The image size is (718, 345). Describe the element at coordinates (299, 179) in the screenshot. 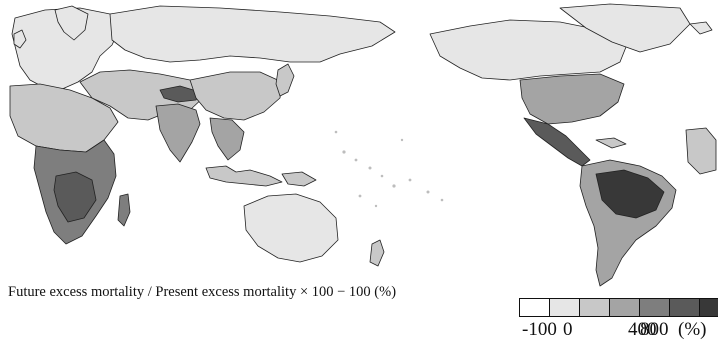

I see `region-papua` at that location.